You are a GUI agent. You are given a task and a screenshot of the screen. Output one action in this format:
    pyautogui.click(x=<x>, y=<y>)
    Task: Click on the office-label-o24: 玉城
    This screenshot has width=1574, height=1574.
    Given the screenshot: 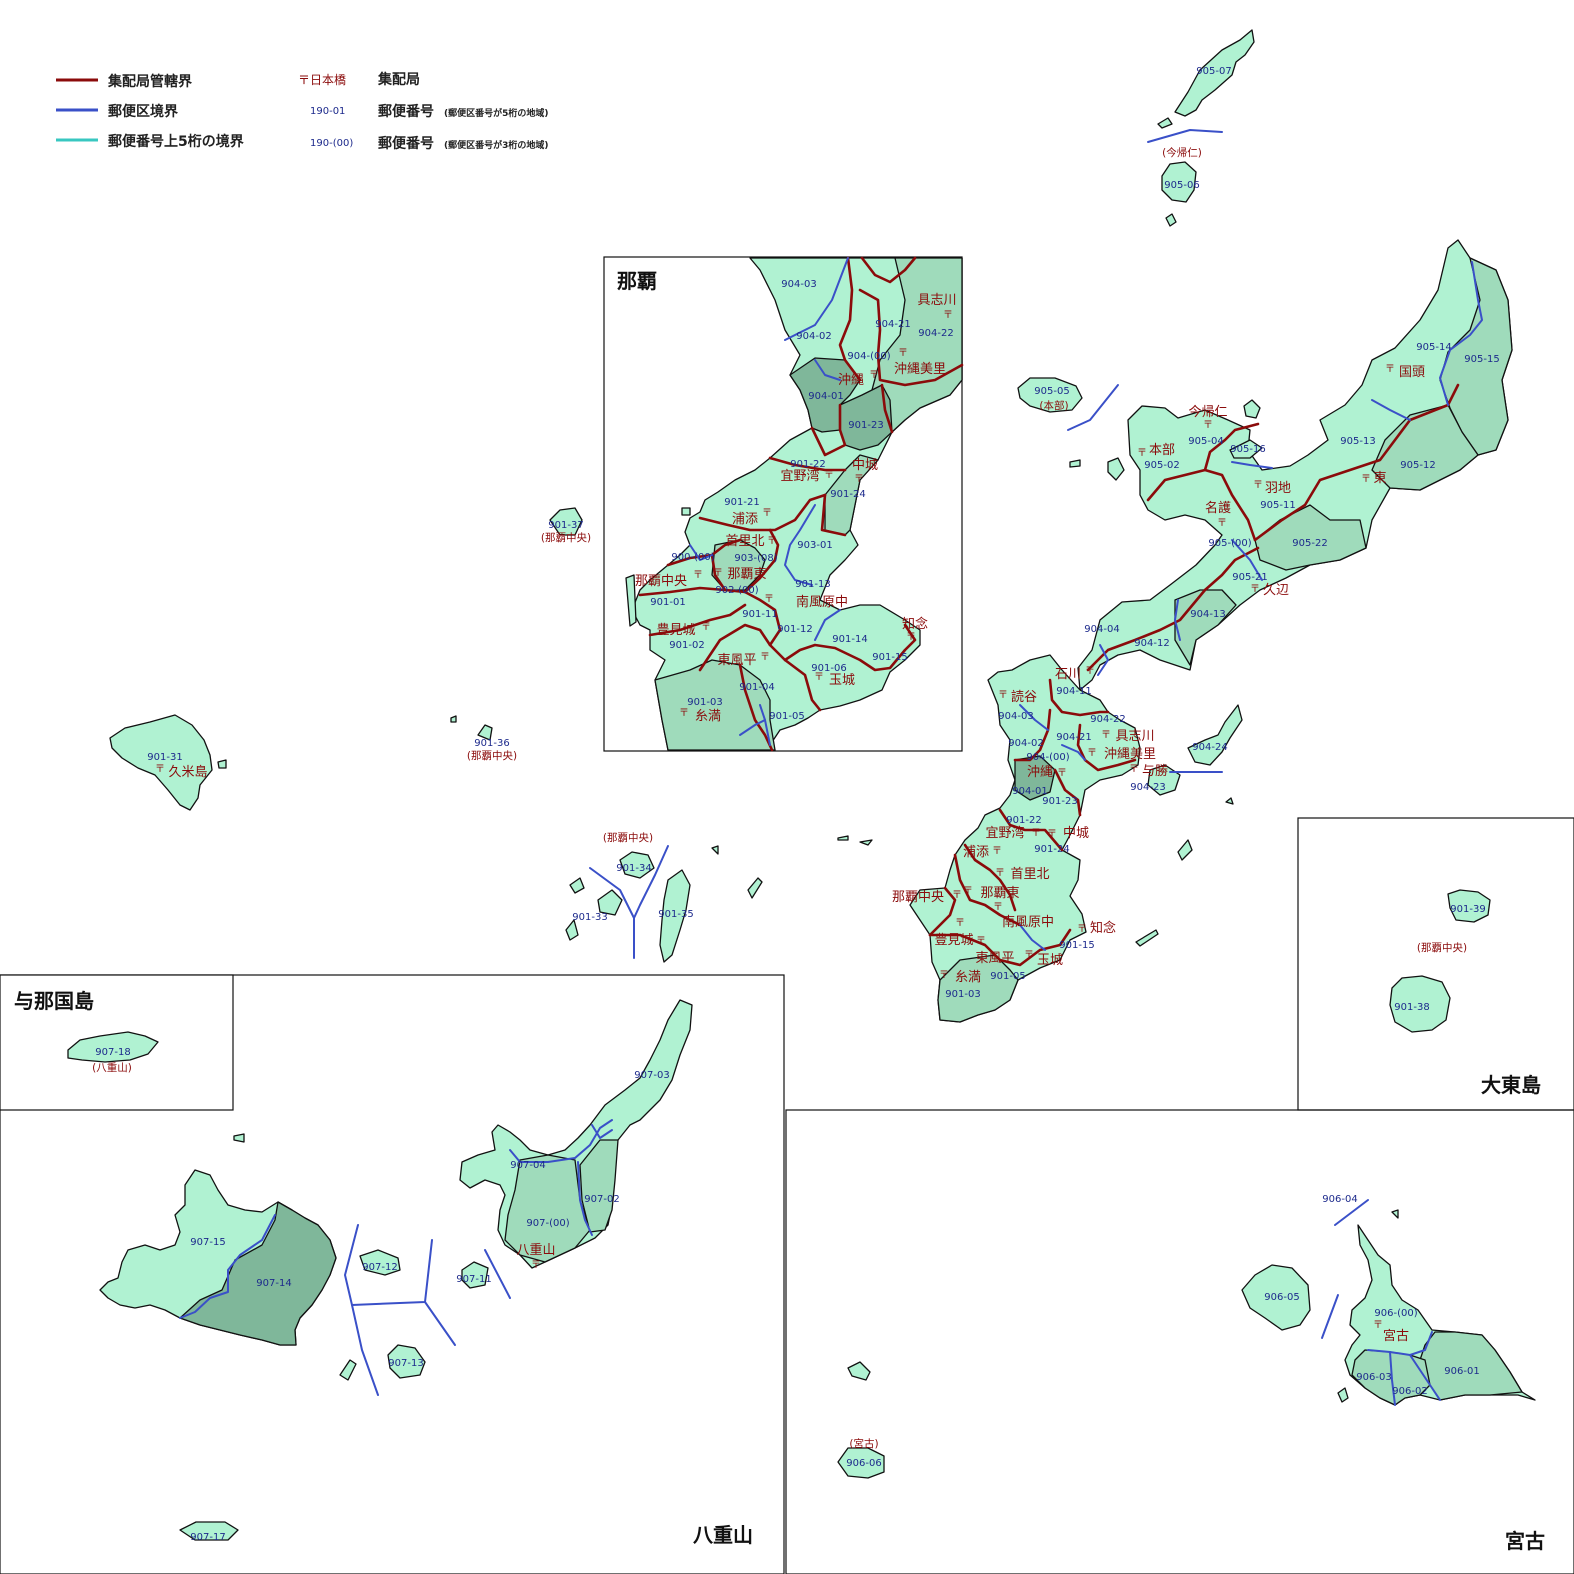 What is the action you would take?
    pyautogui.click(x=1050, y=960)
    